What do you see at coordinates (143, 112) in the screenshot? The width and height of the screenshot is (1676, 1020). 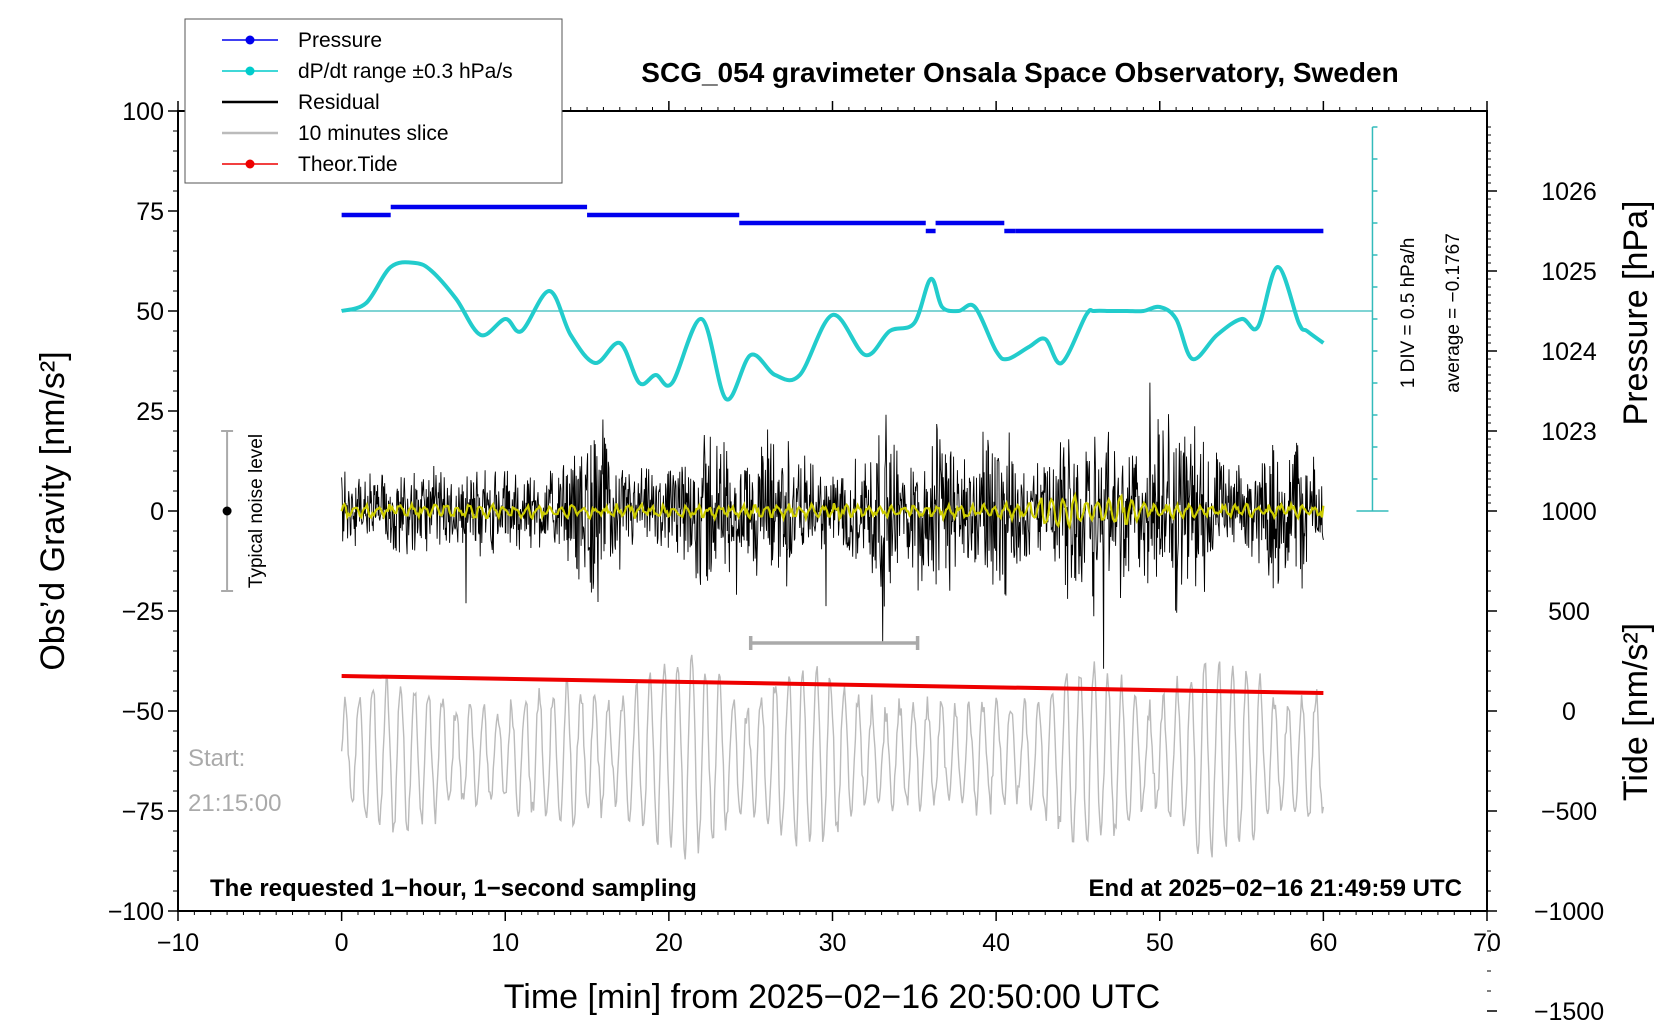 I see `y-tick-label: 100` at bounding box center [143, 112].